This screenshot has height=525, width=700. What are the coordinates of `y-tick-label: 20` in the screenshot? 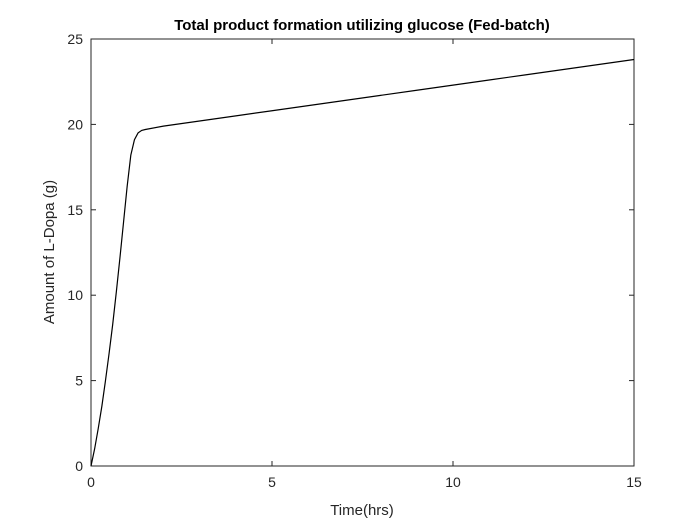 It's located at (75, 124).